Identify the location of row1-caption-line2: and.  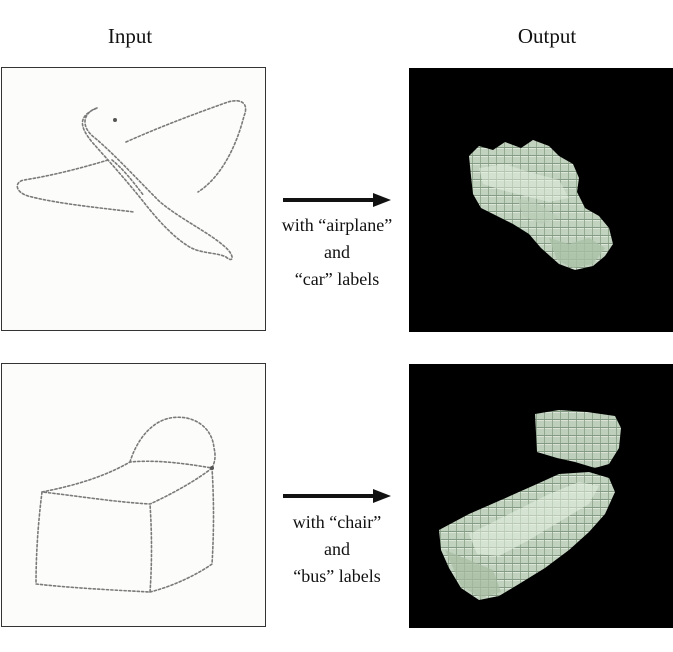
(337, 252).